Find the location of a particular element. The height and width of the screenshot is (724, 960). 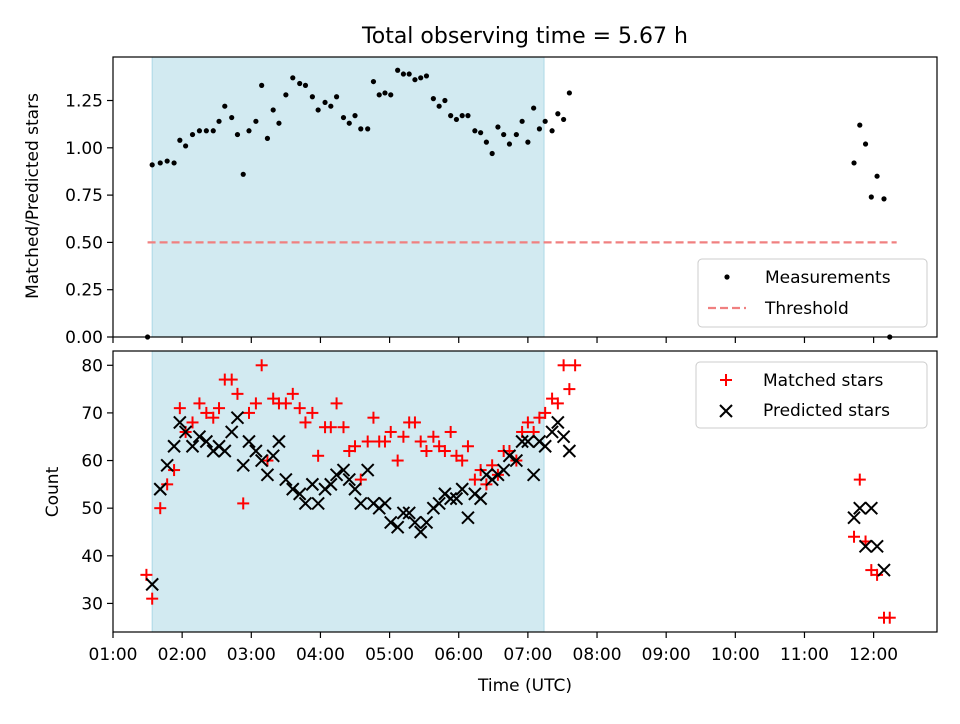

legend-marker-measurements is located at coordinates (727, 277).